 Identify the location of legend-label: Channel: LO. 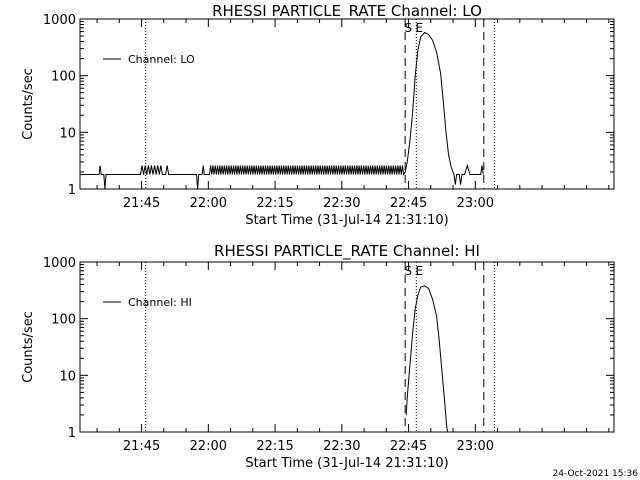
(161, 59).